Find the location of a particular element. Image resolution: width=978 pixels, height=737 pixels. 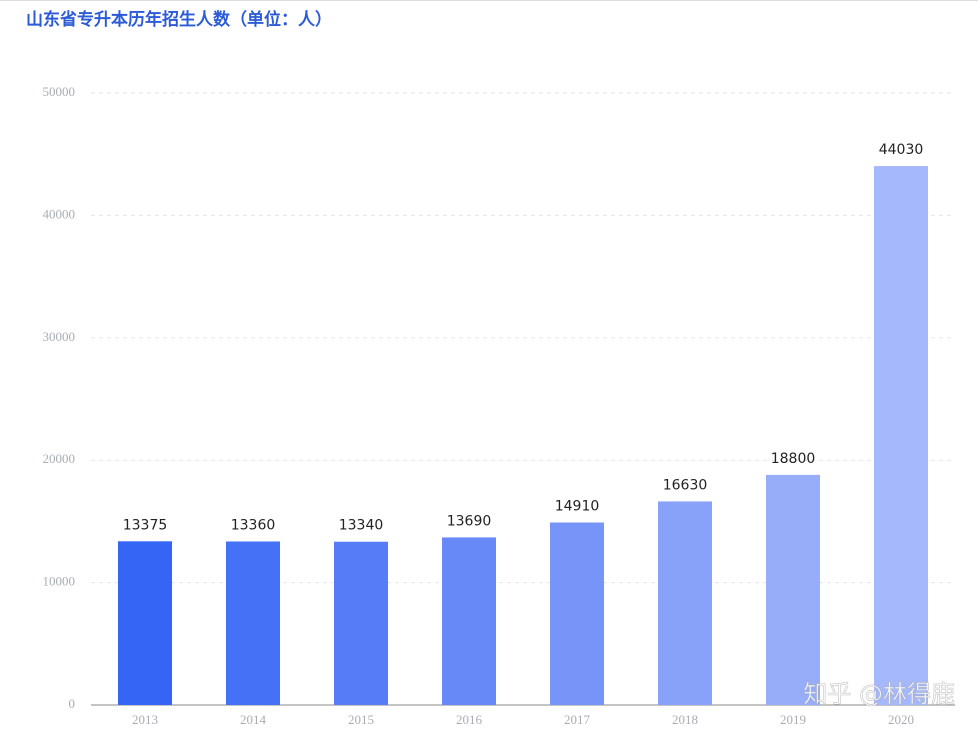

value-label: 13360 is located at coordinates (253, 525).